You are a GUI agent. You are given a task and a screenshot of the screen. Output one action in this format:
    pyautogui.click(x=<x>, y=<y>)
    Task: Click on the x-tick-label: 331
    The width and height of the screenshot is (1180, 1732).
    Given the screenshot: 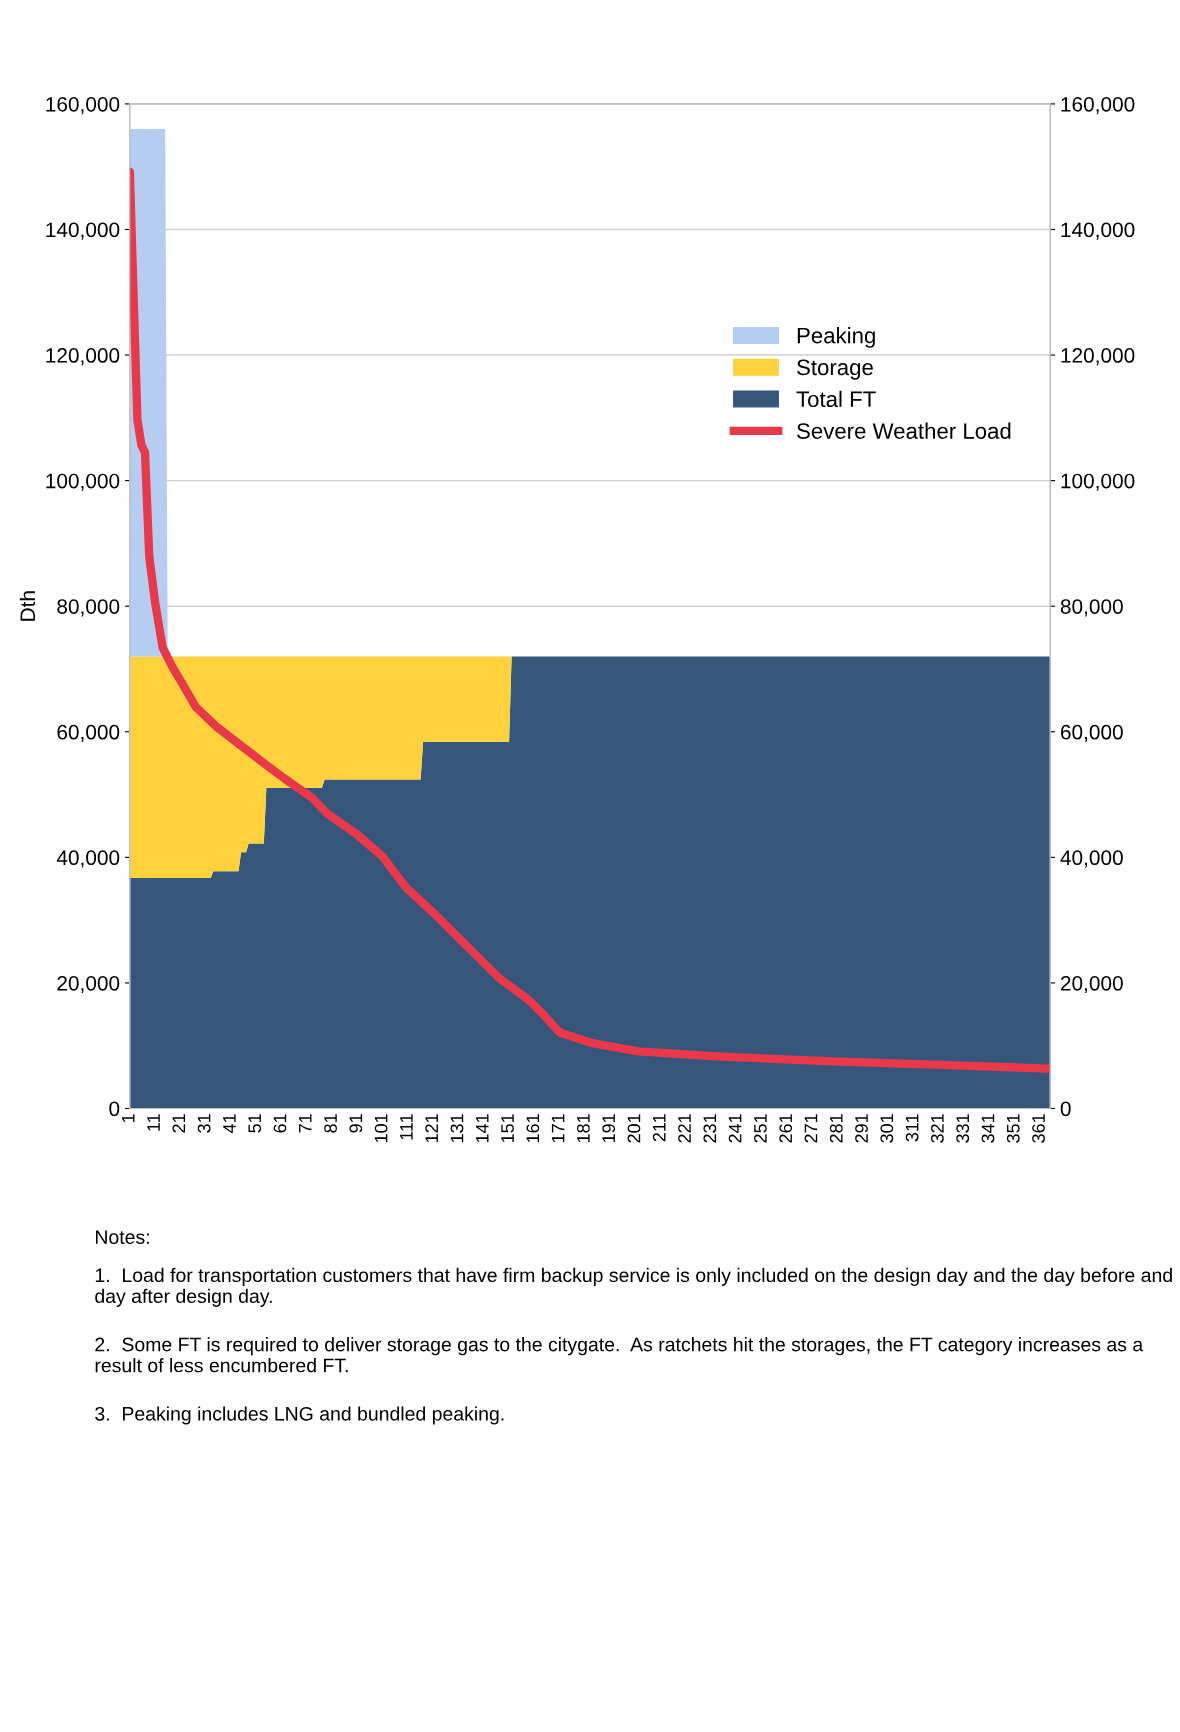 What is the action you would take?
    pyautogui.click(x=963, y=1128)
    